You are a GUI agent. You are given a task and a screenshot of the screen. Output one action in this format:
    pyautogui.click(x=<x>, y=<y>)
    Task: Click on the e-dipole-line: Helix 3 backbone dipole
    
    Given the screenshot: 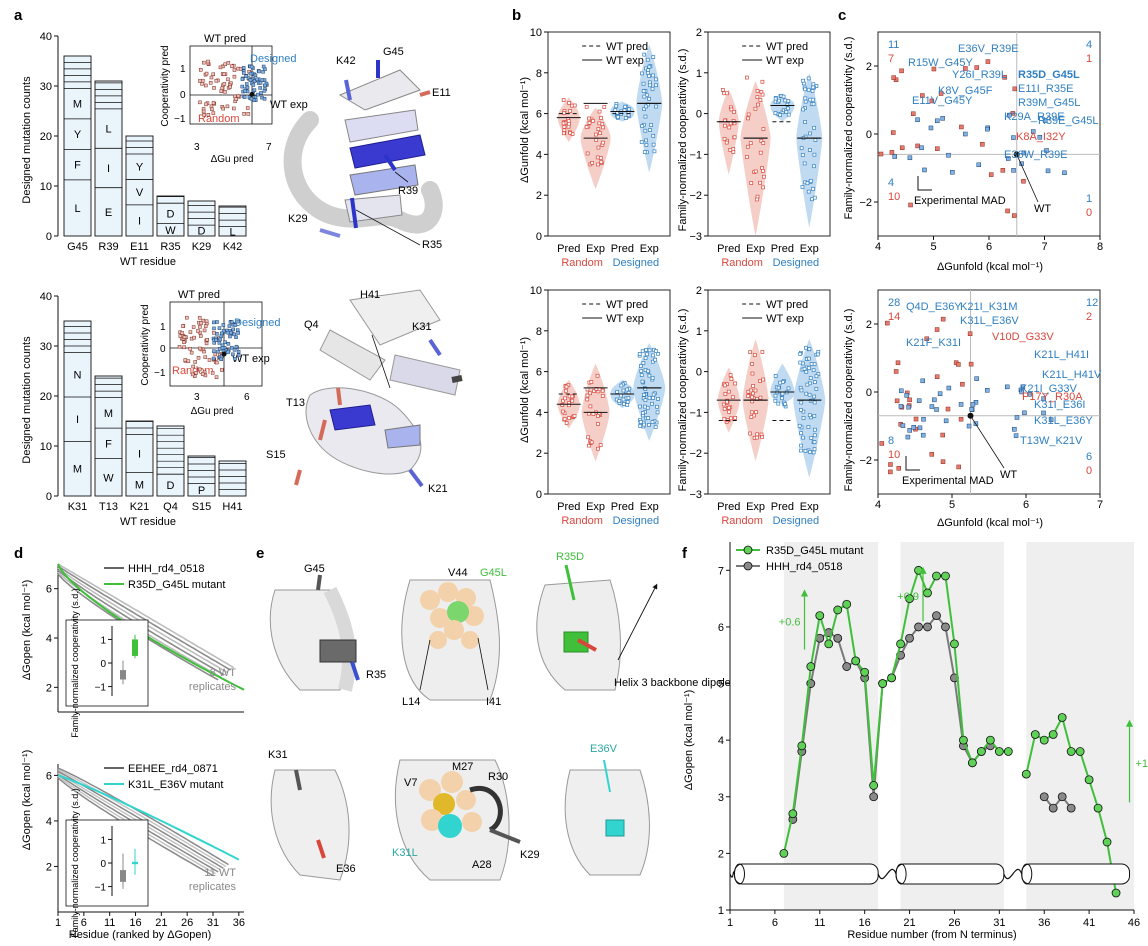 What is the action you would take?
    pyautogui.click(x=672, y=683)
    